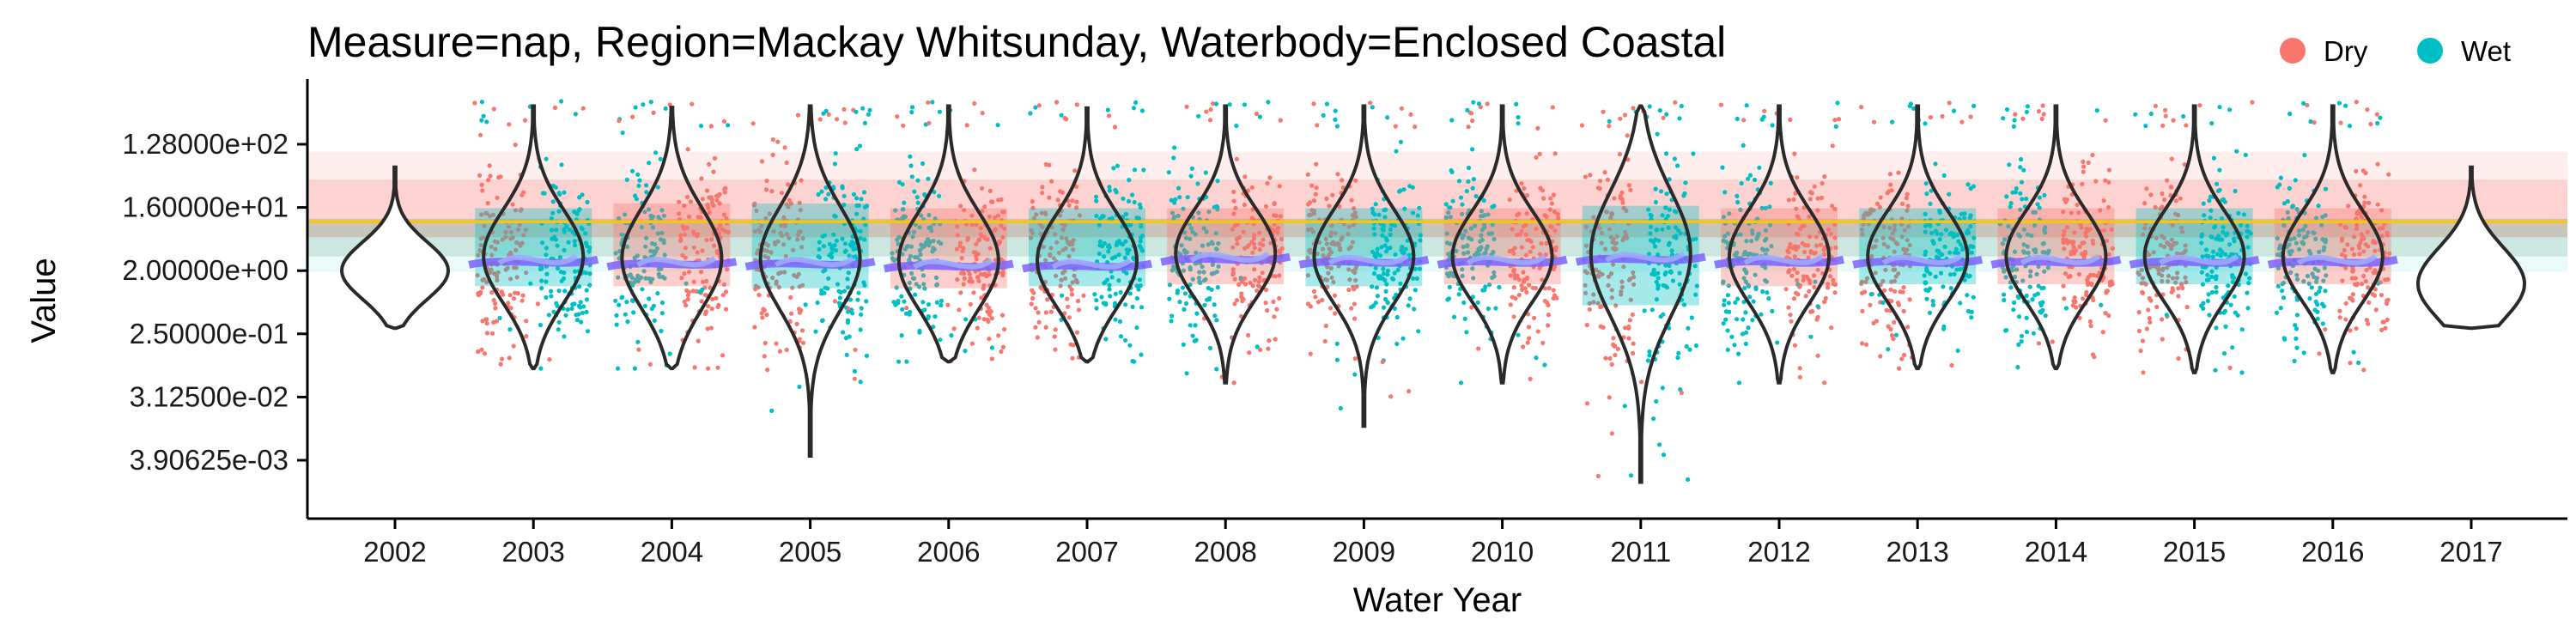  What do you see at coordinates (1364, 552) in the screenshot?
I see `x-tick-label: 2009` at bounding box center [1364, 552].